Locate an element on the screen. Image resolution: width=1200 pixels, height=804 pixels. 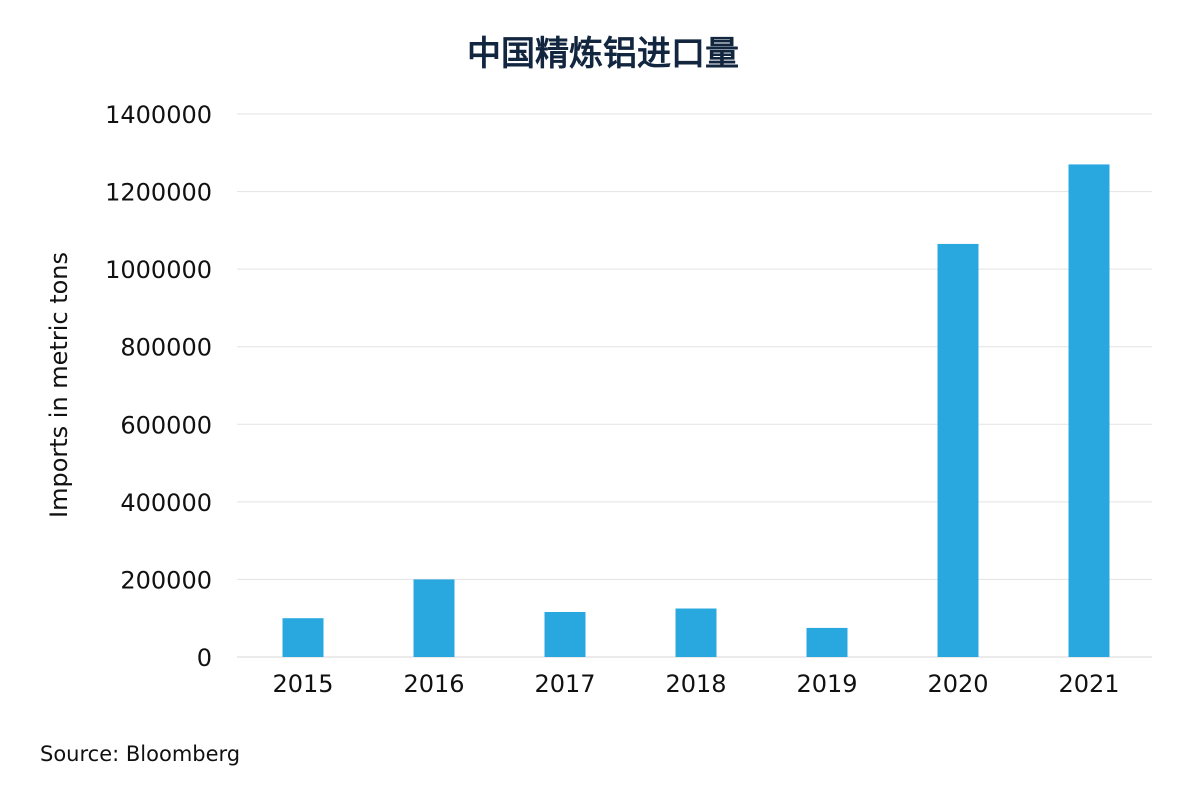
bar-2016 is located at coordinates (434, 618).